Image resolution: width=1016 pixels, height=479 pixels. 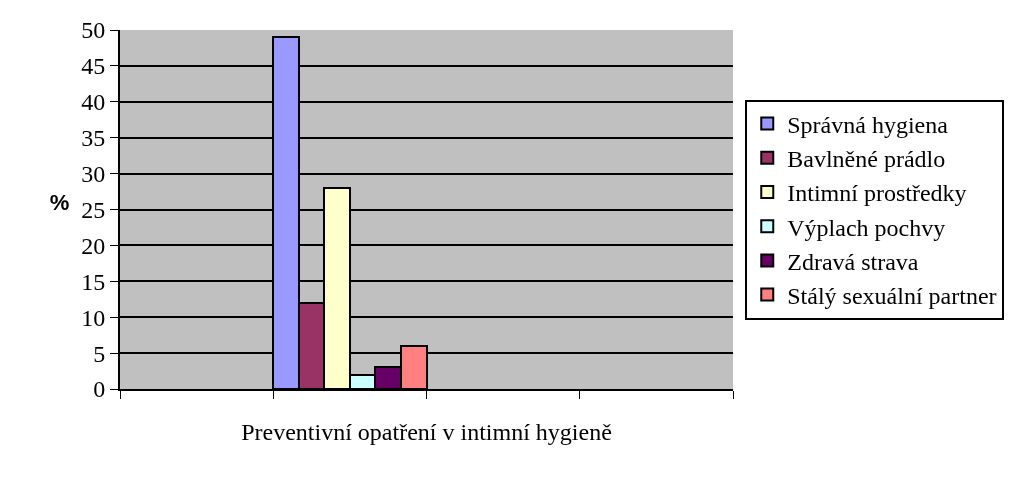 I want to click on legend-label: Intimní prostředky, so click(x=877, y=193).